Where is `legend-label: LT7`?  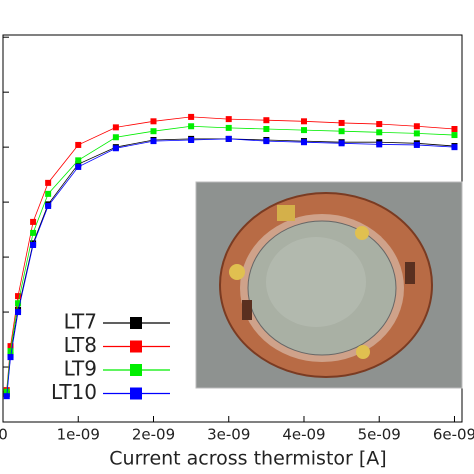 legend-label: LT7 is located at coordinates (80, 322).